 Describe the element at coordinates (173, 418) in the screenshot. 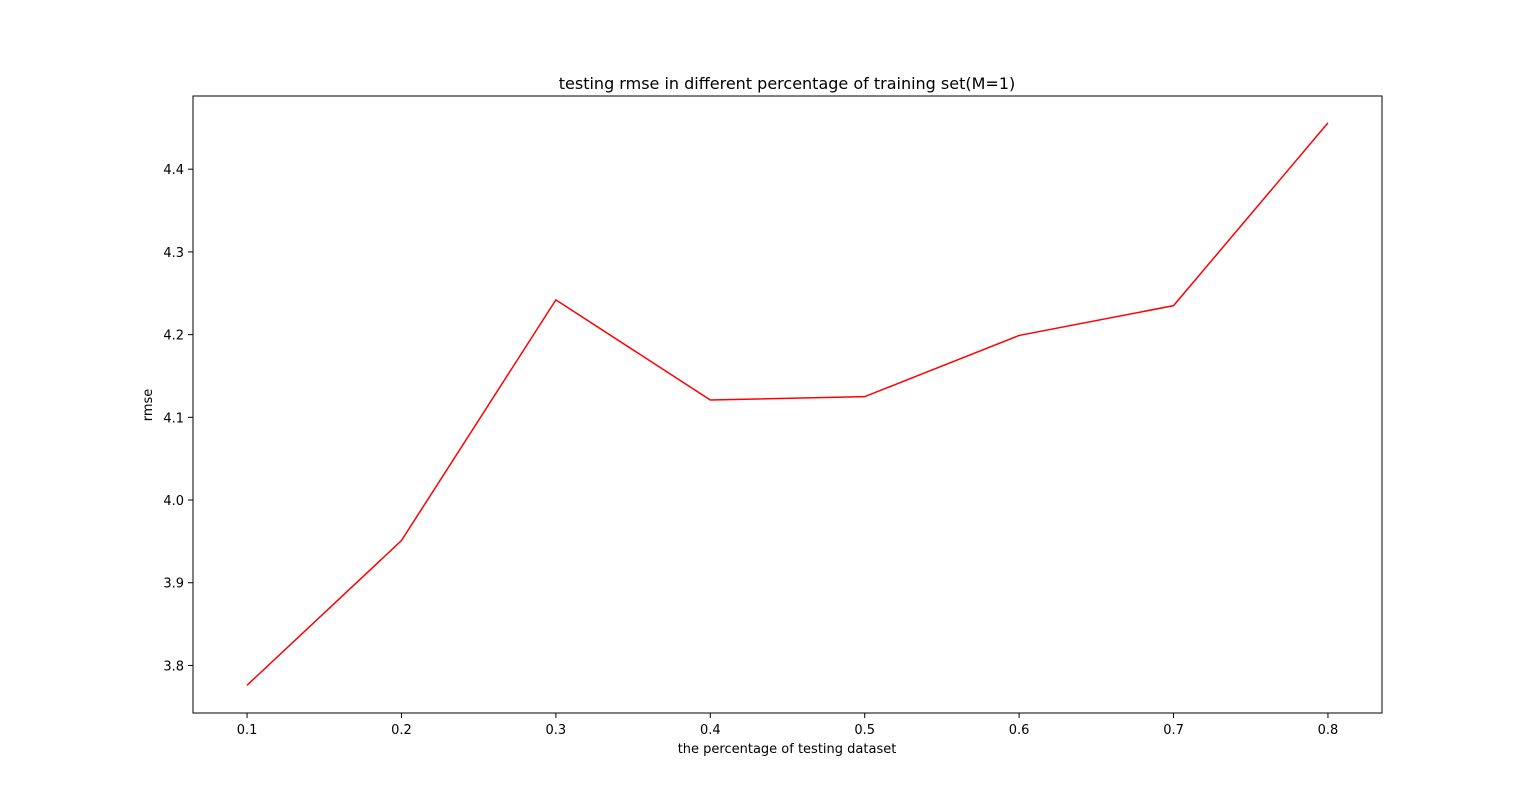

I see `y-tick-label: 4.1` at that location.